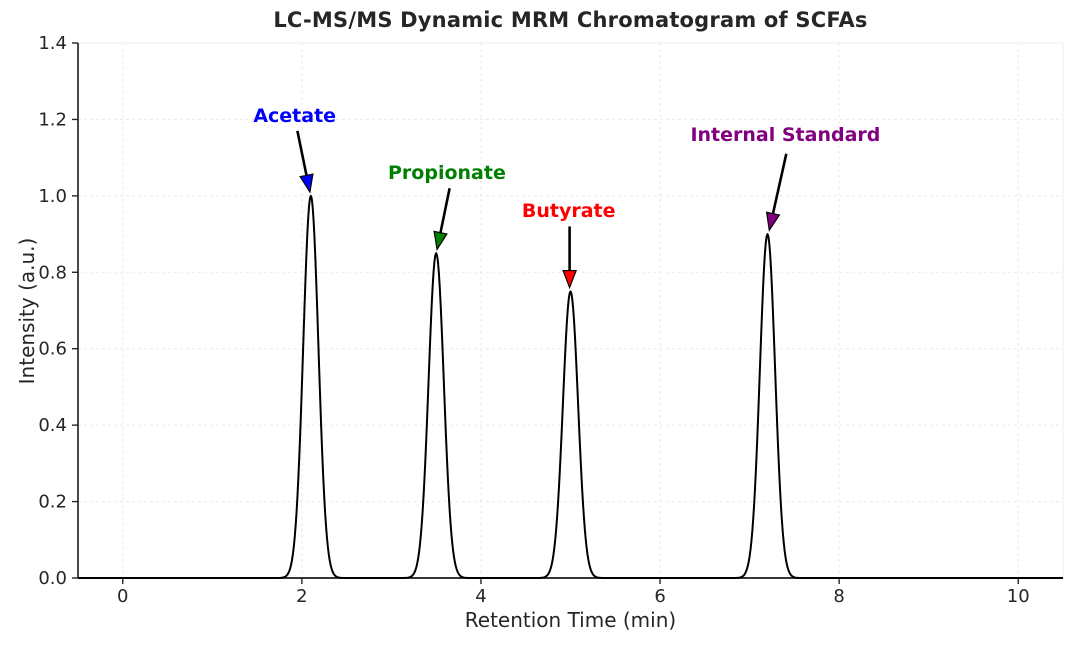 The image size is (1080, 648). I want to click on y-tick-label: 0.6, so click(52, 349).